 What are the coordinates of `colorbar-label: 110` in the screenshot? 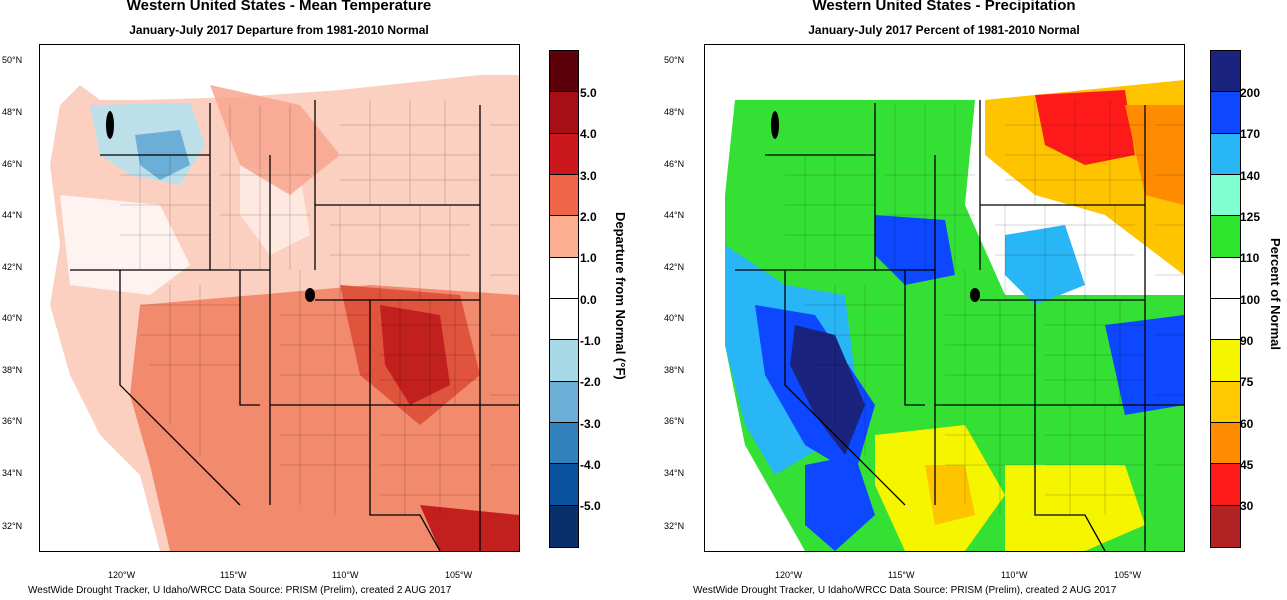 It's located at (1250, 258).